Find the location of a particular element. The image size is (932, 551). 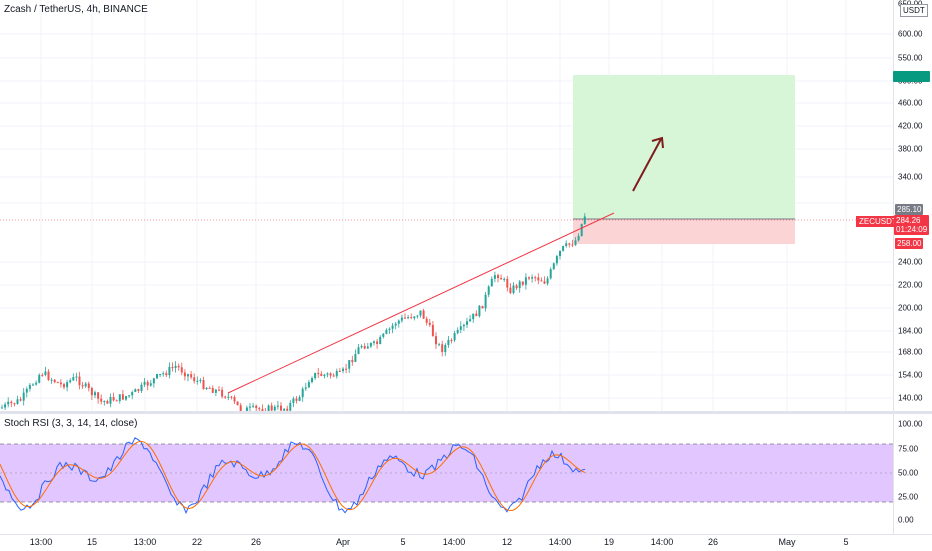

symbol-title: Zcash / TetherUS, 4h, BINANCE is located at coordinates (76, 9).